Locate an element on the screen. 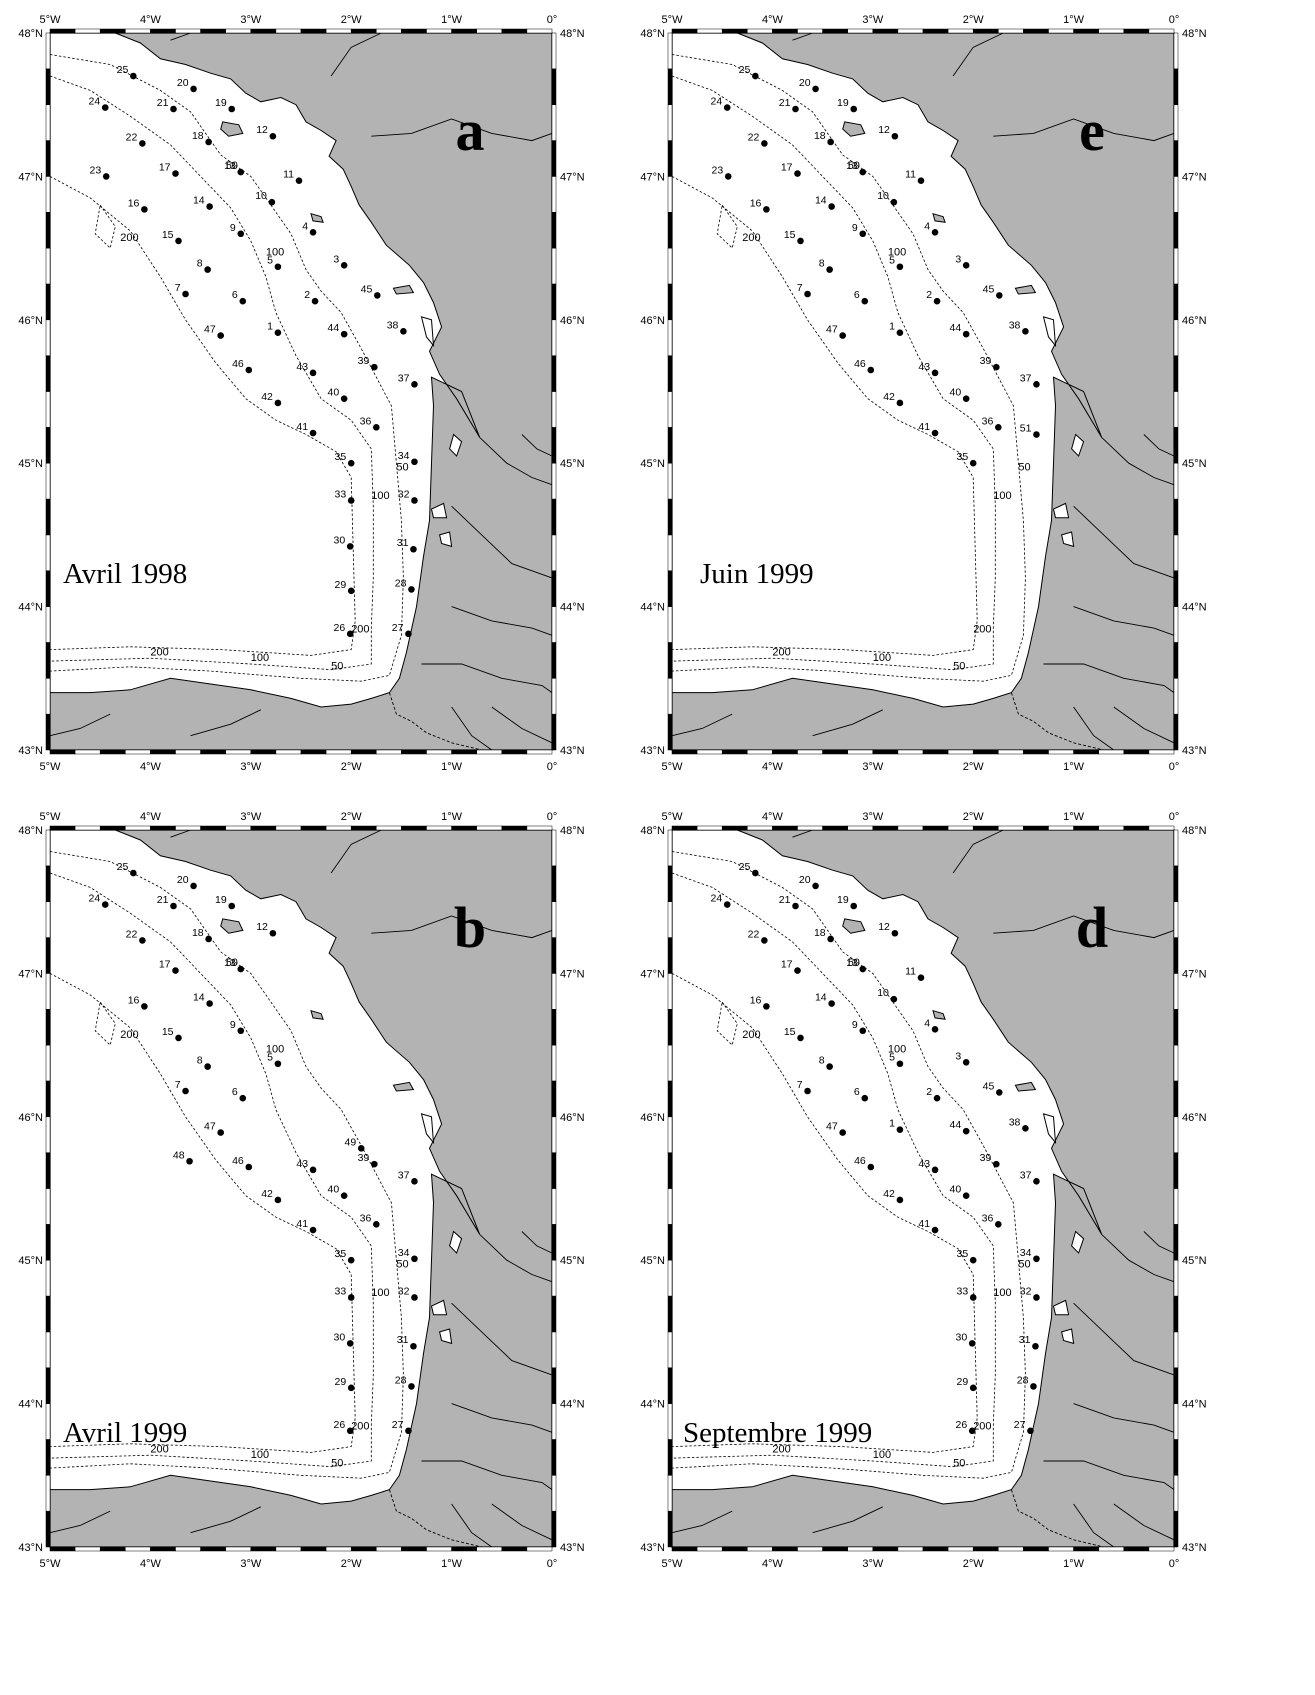 The width and height of the screenshot is (1315, 1695). station-label: 41 is located at coordinates (302, 1224).